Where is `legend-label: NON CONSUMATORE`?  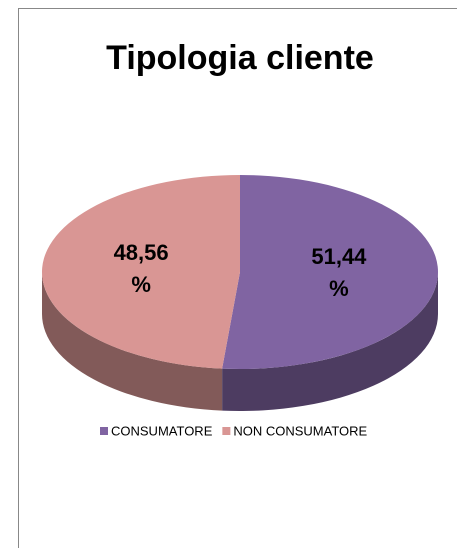 legend-label: NON CONSUMATORE is located at coordinates (300, 430).